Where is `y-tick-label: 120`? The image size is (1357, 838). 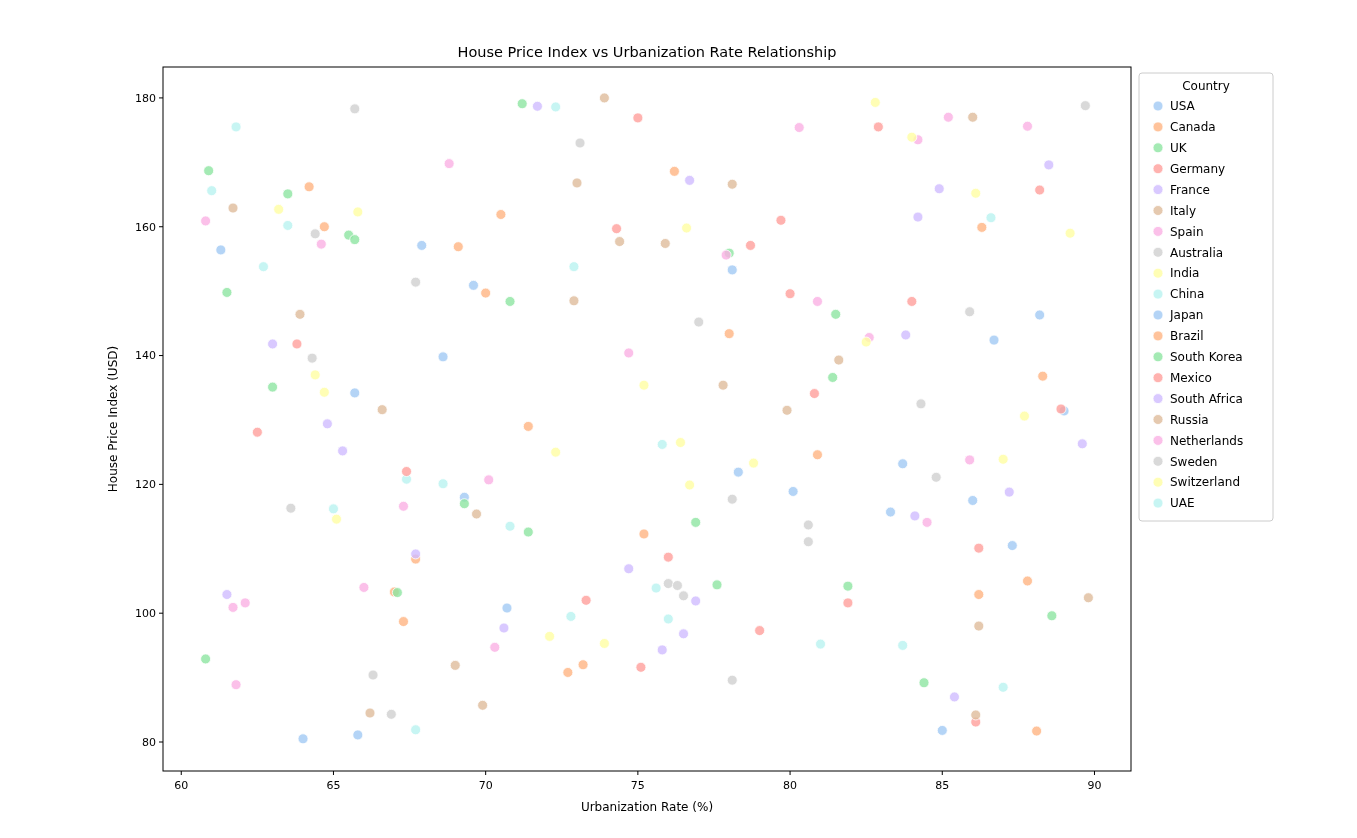 y-tick-label: 120 is located at coordinates (145, 485).